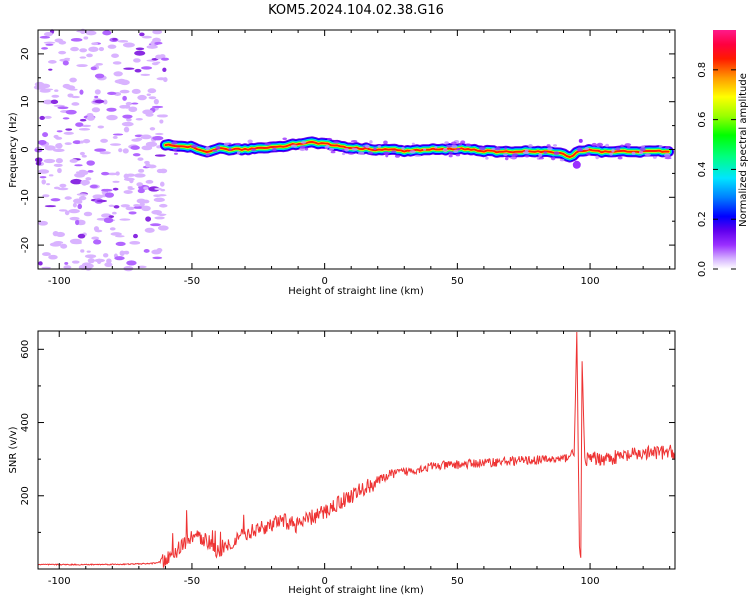  I want to click on colorbar-tick-label: 0.2, so click(702, 219).